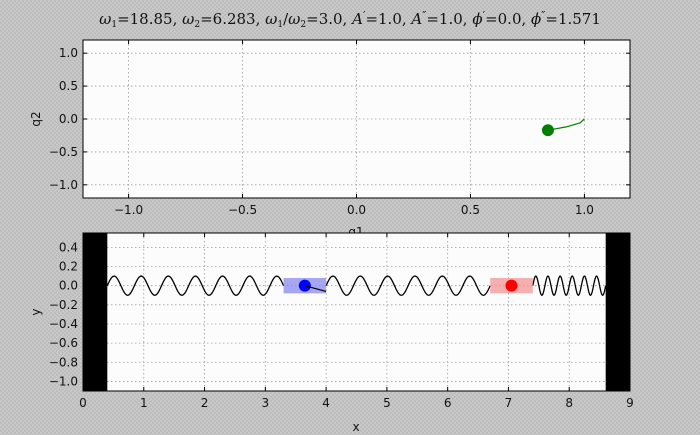  What do you see at coordinates (315, 288) in the screenshot?
I see `mass-offset-line` at bounding box center [315, 288].